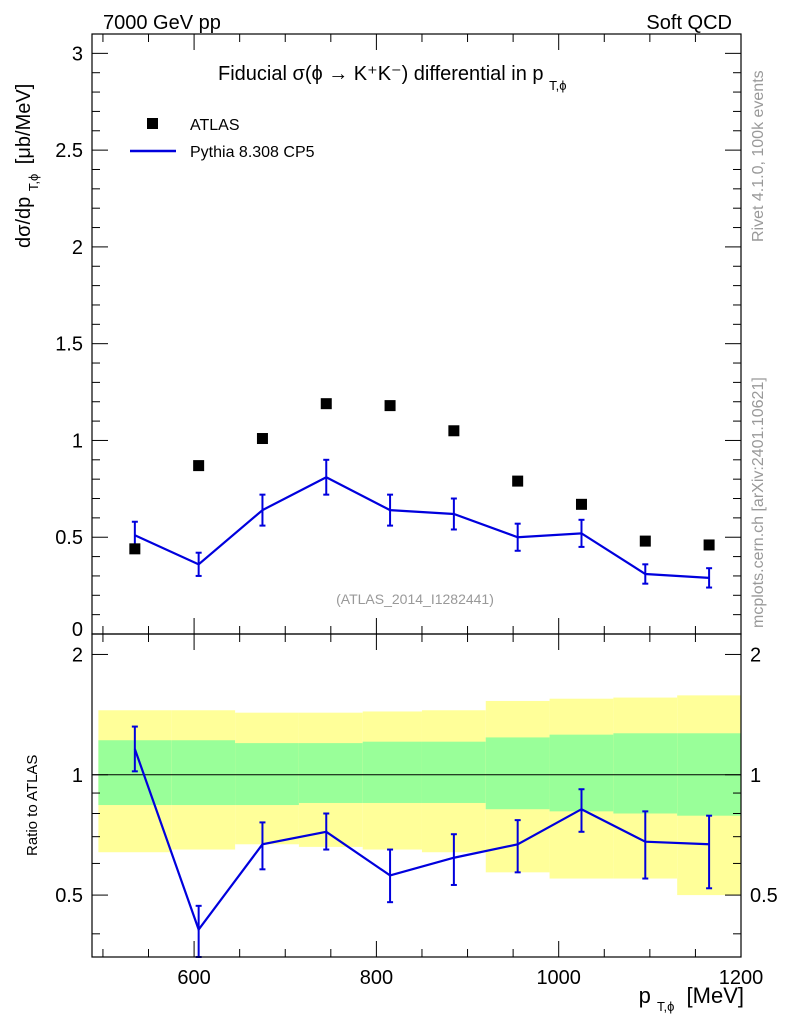 The image size is (786, 1029). Describe the element at coordinates (758, 156) in the screenshot. I see `rivet-label: Rivet 4.1.0, 100k events` at that location.